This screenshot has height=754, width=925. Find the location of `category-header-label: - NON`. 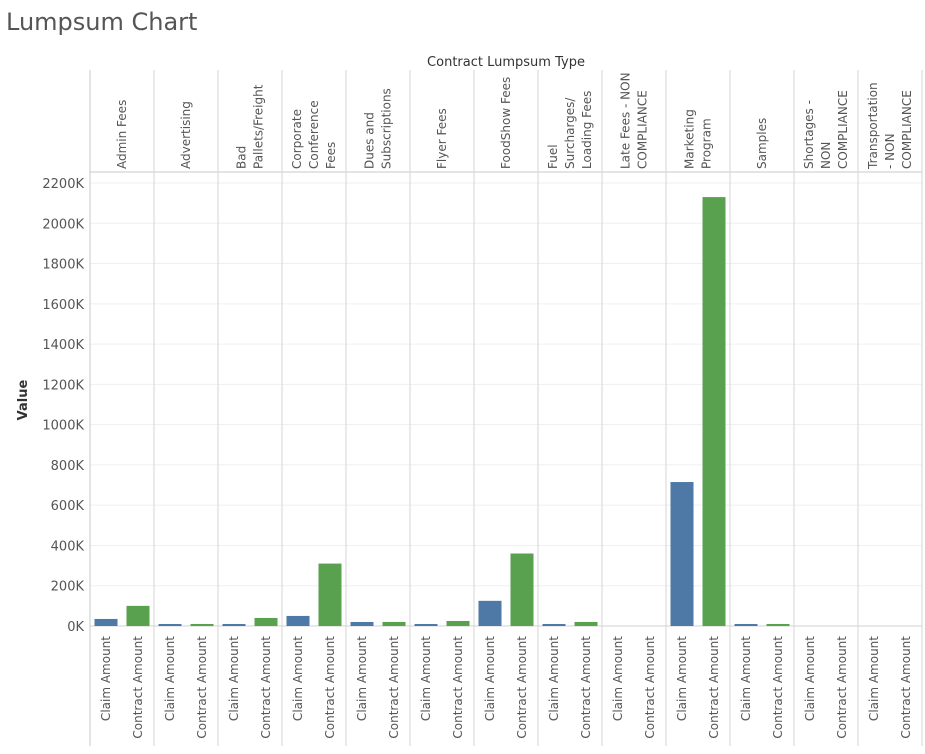

category-header-label: - NON is located at coordinates (890, 151).